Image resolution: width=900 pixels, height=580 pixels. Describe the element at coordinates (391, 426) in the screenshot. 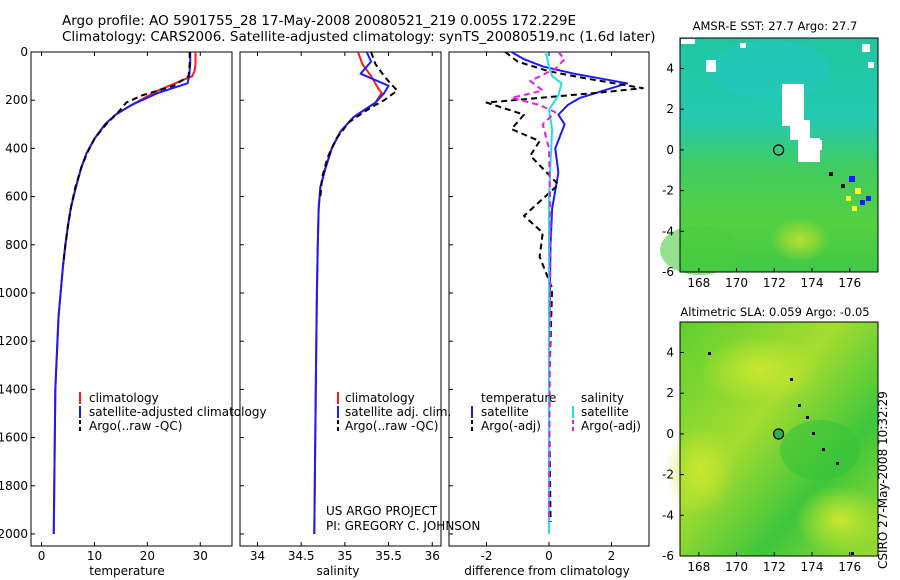

I see `sal-legend-argo: Argo(..raw -QC)` at that location.